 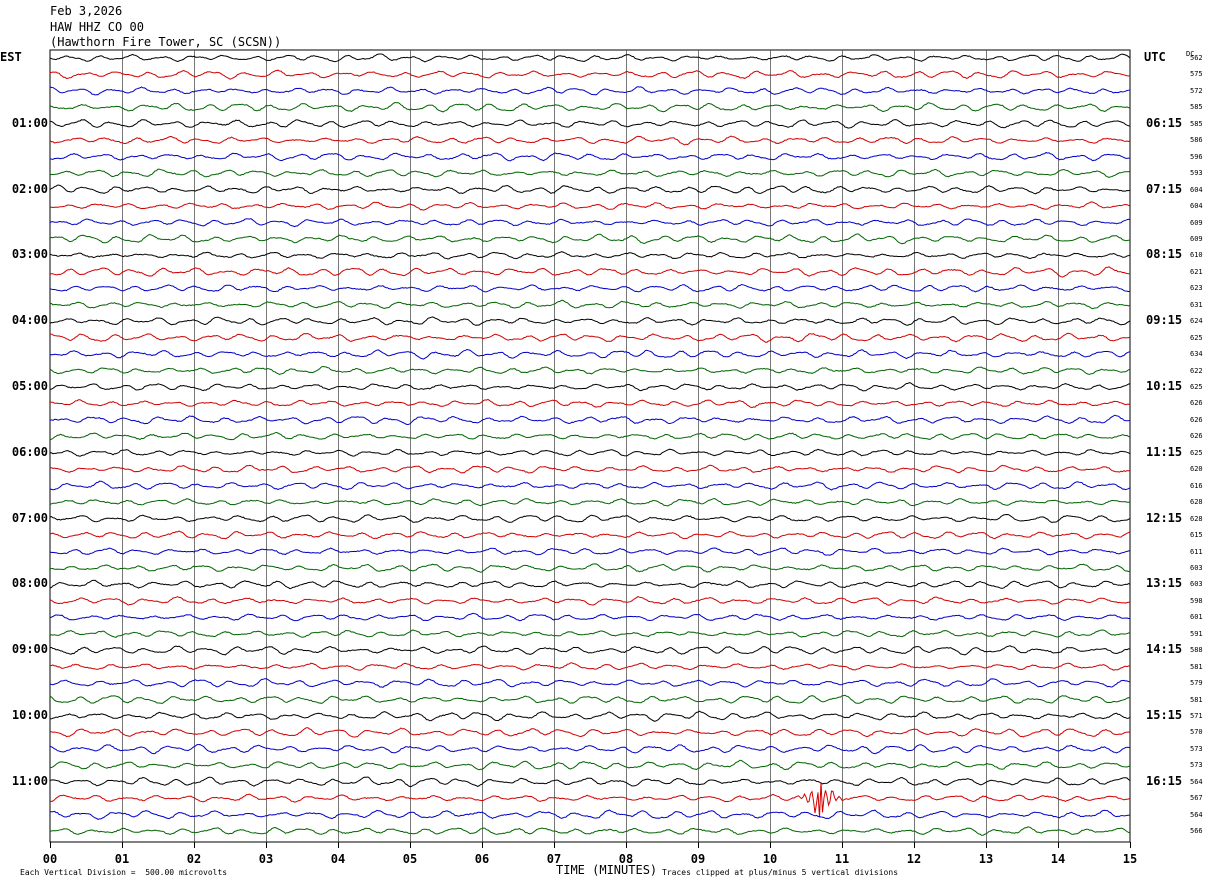 What do you see at coordinates (194, 859) in the screenshot?
I see `x-tick-label: 02` at bounding box center [194, 859].